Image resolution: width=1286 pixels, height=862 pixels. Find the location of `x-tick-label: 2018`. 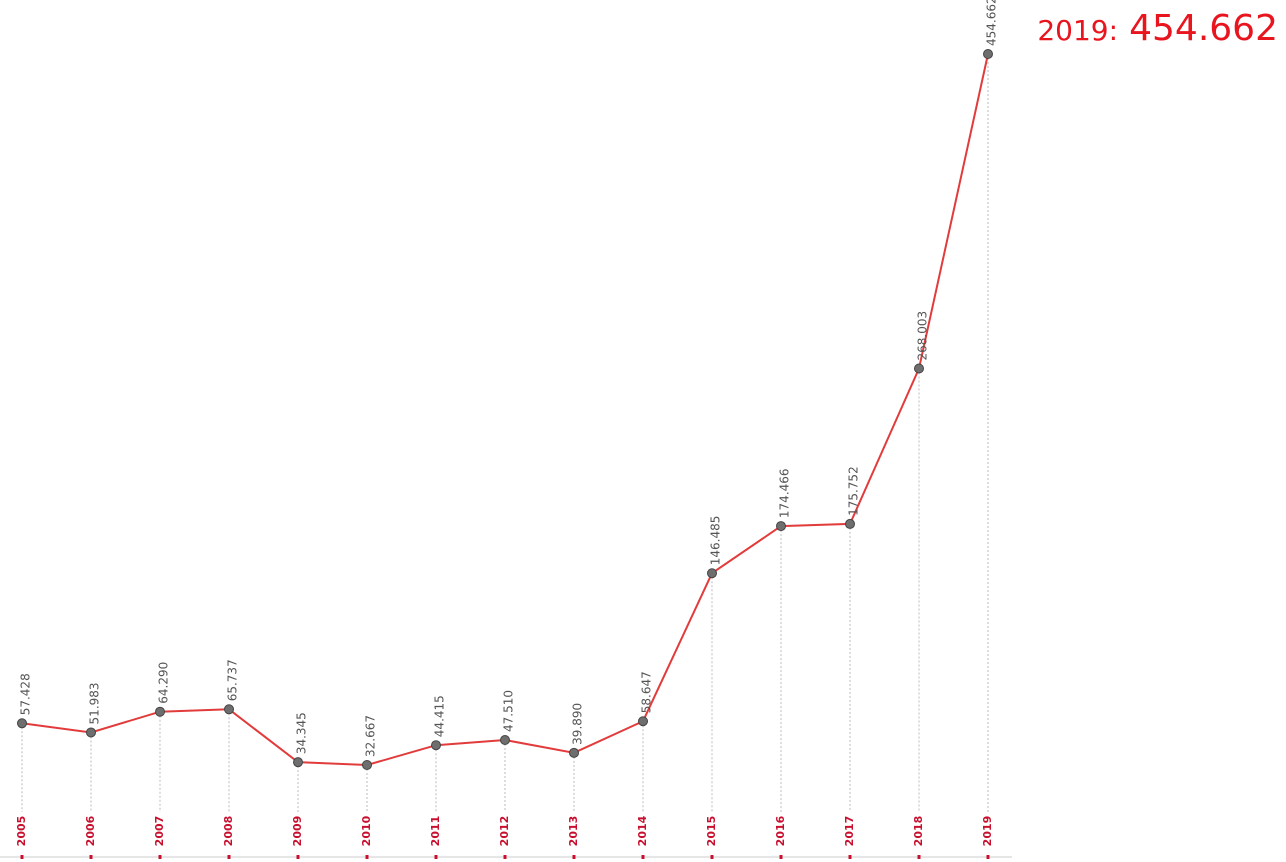

x-tick-label: 2018 is located at coordinates (918, 831).